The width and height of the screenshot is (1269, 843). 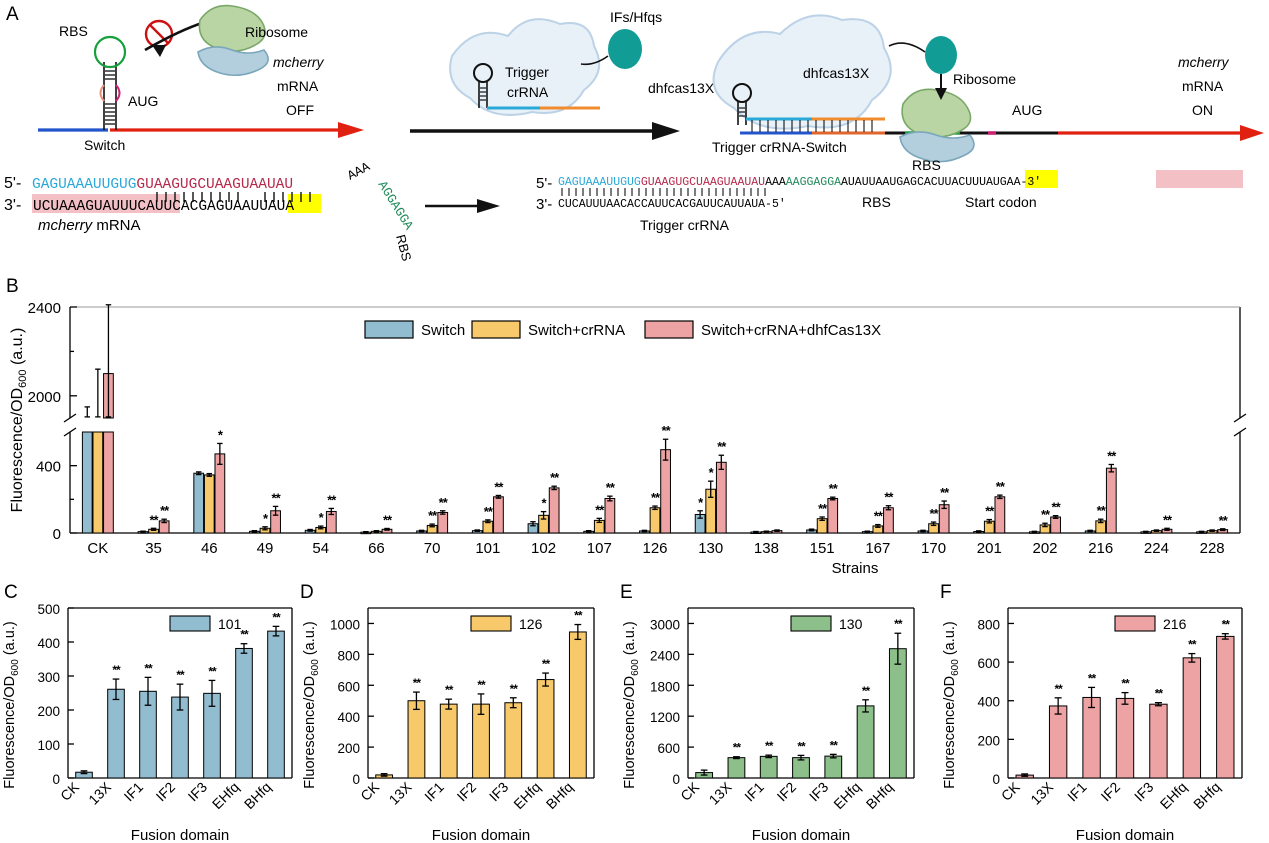 I want to click on start-codon-highlight-right, so click(x=1041, y=179).